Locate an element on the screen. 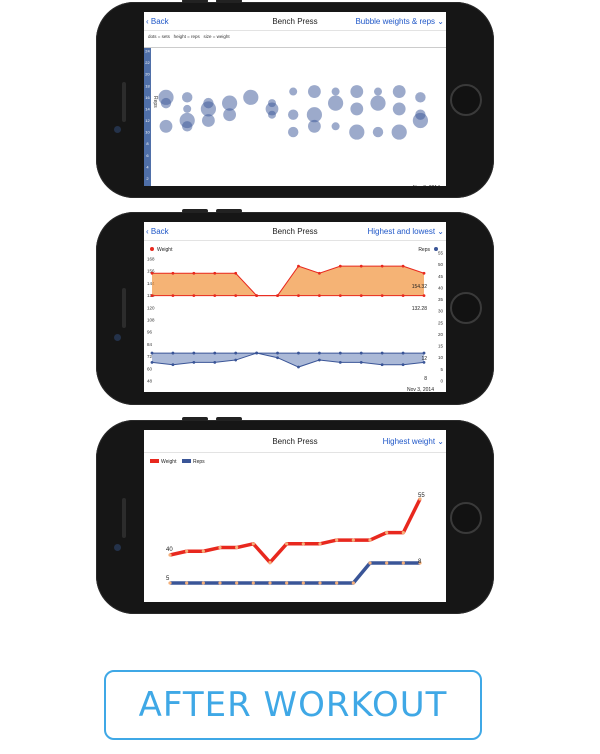 The image size is (600, 754). series-line is located at coordinates (288, 360).